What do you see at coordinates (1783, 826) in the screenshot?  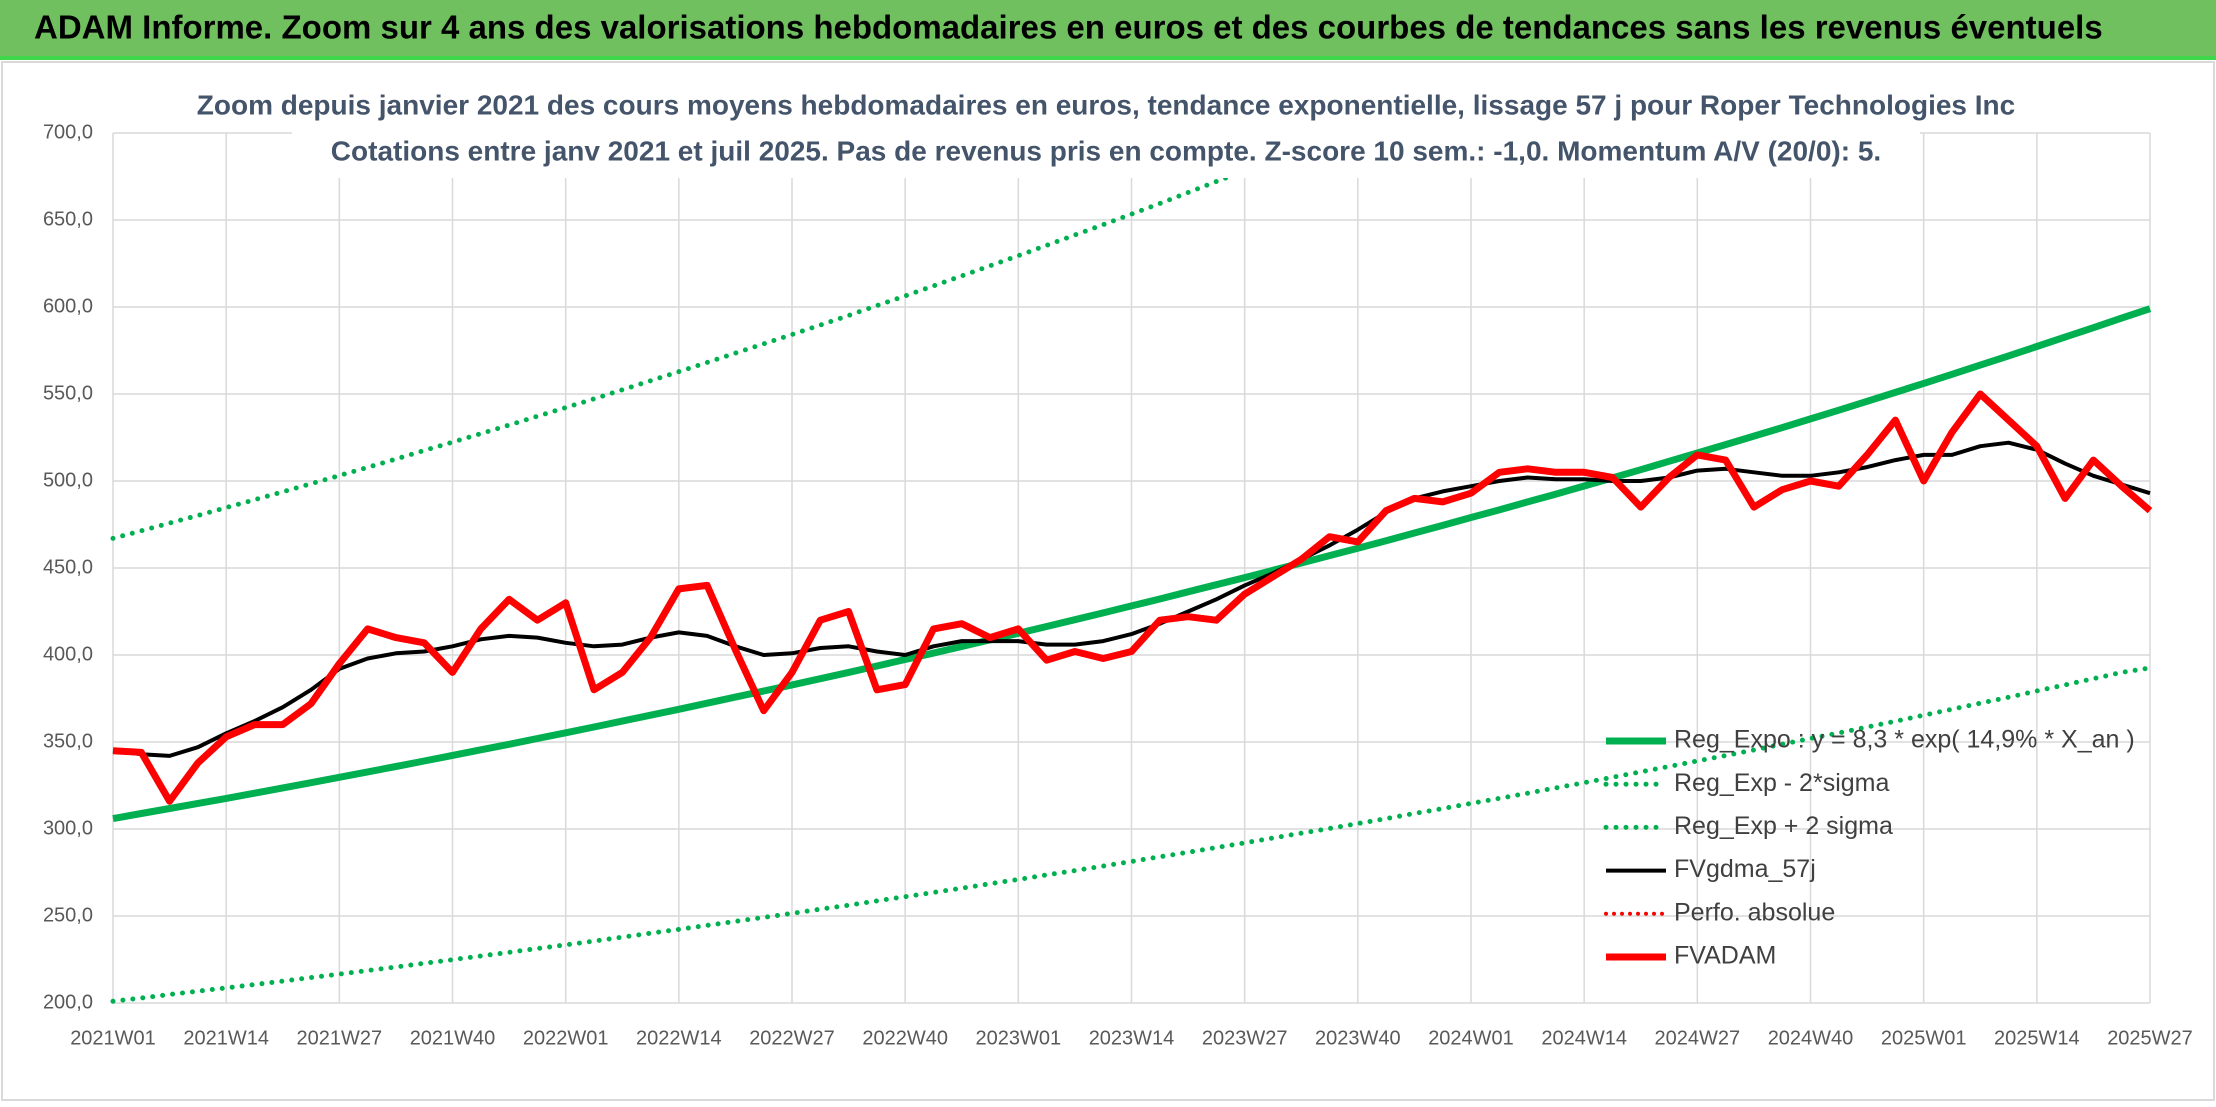 I see `legend-label: Reg_Exp + 2 sigma` at bounding box center [1783, 826].